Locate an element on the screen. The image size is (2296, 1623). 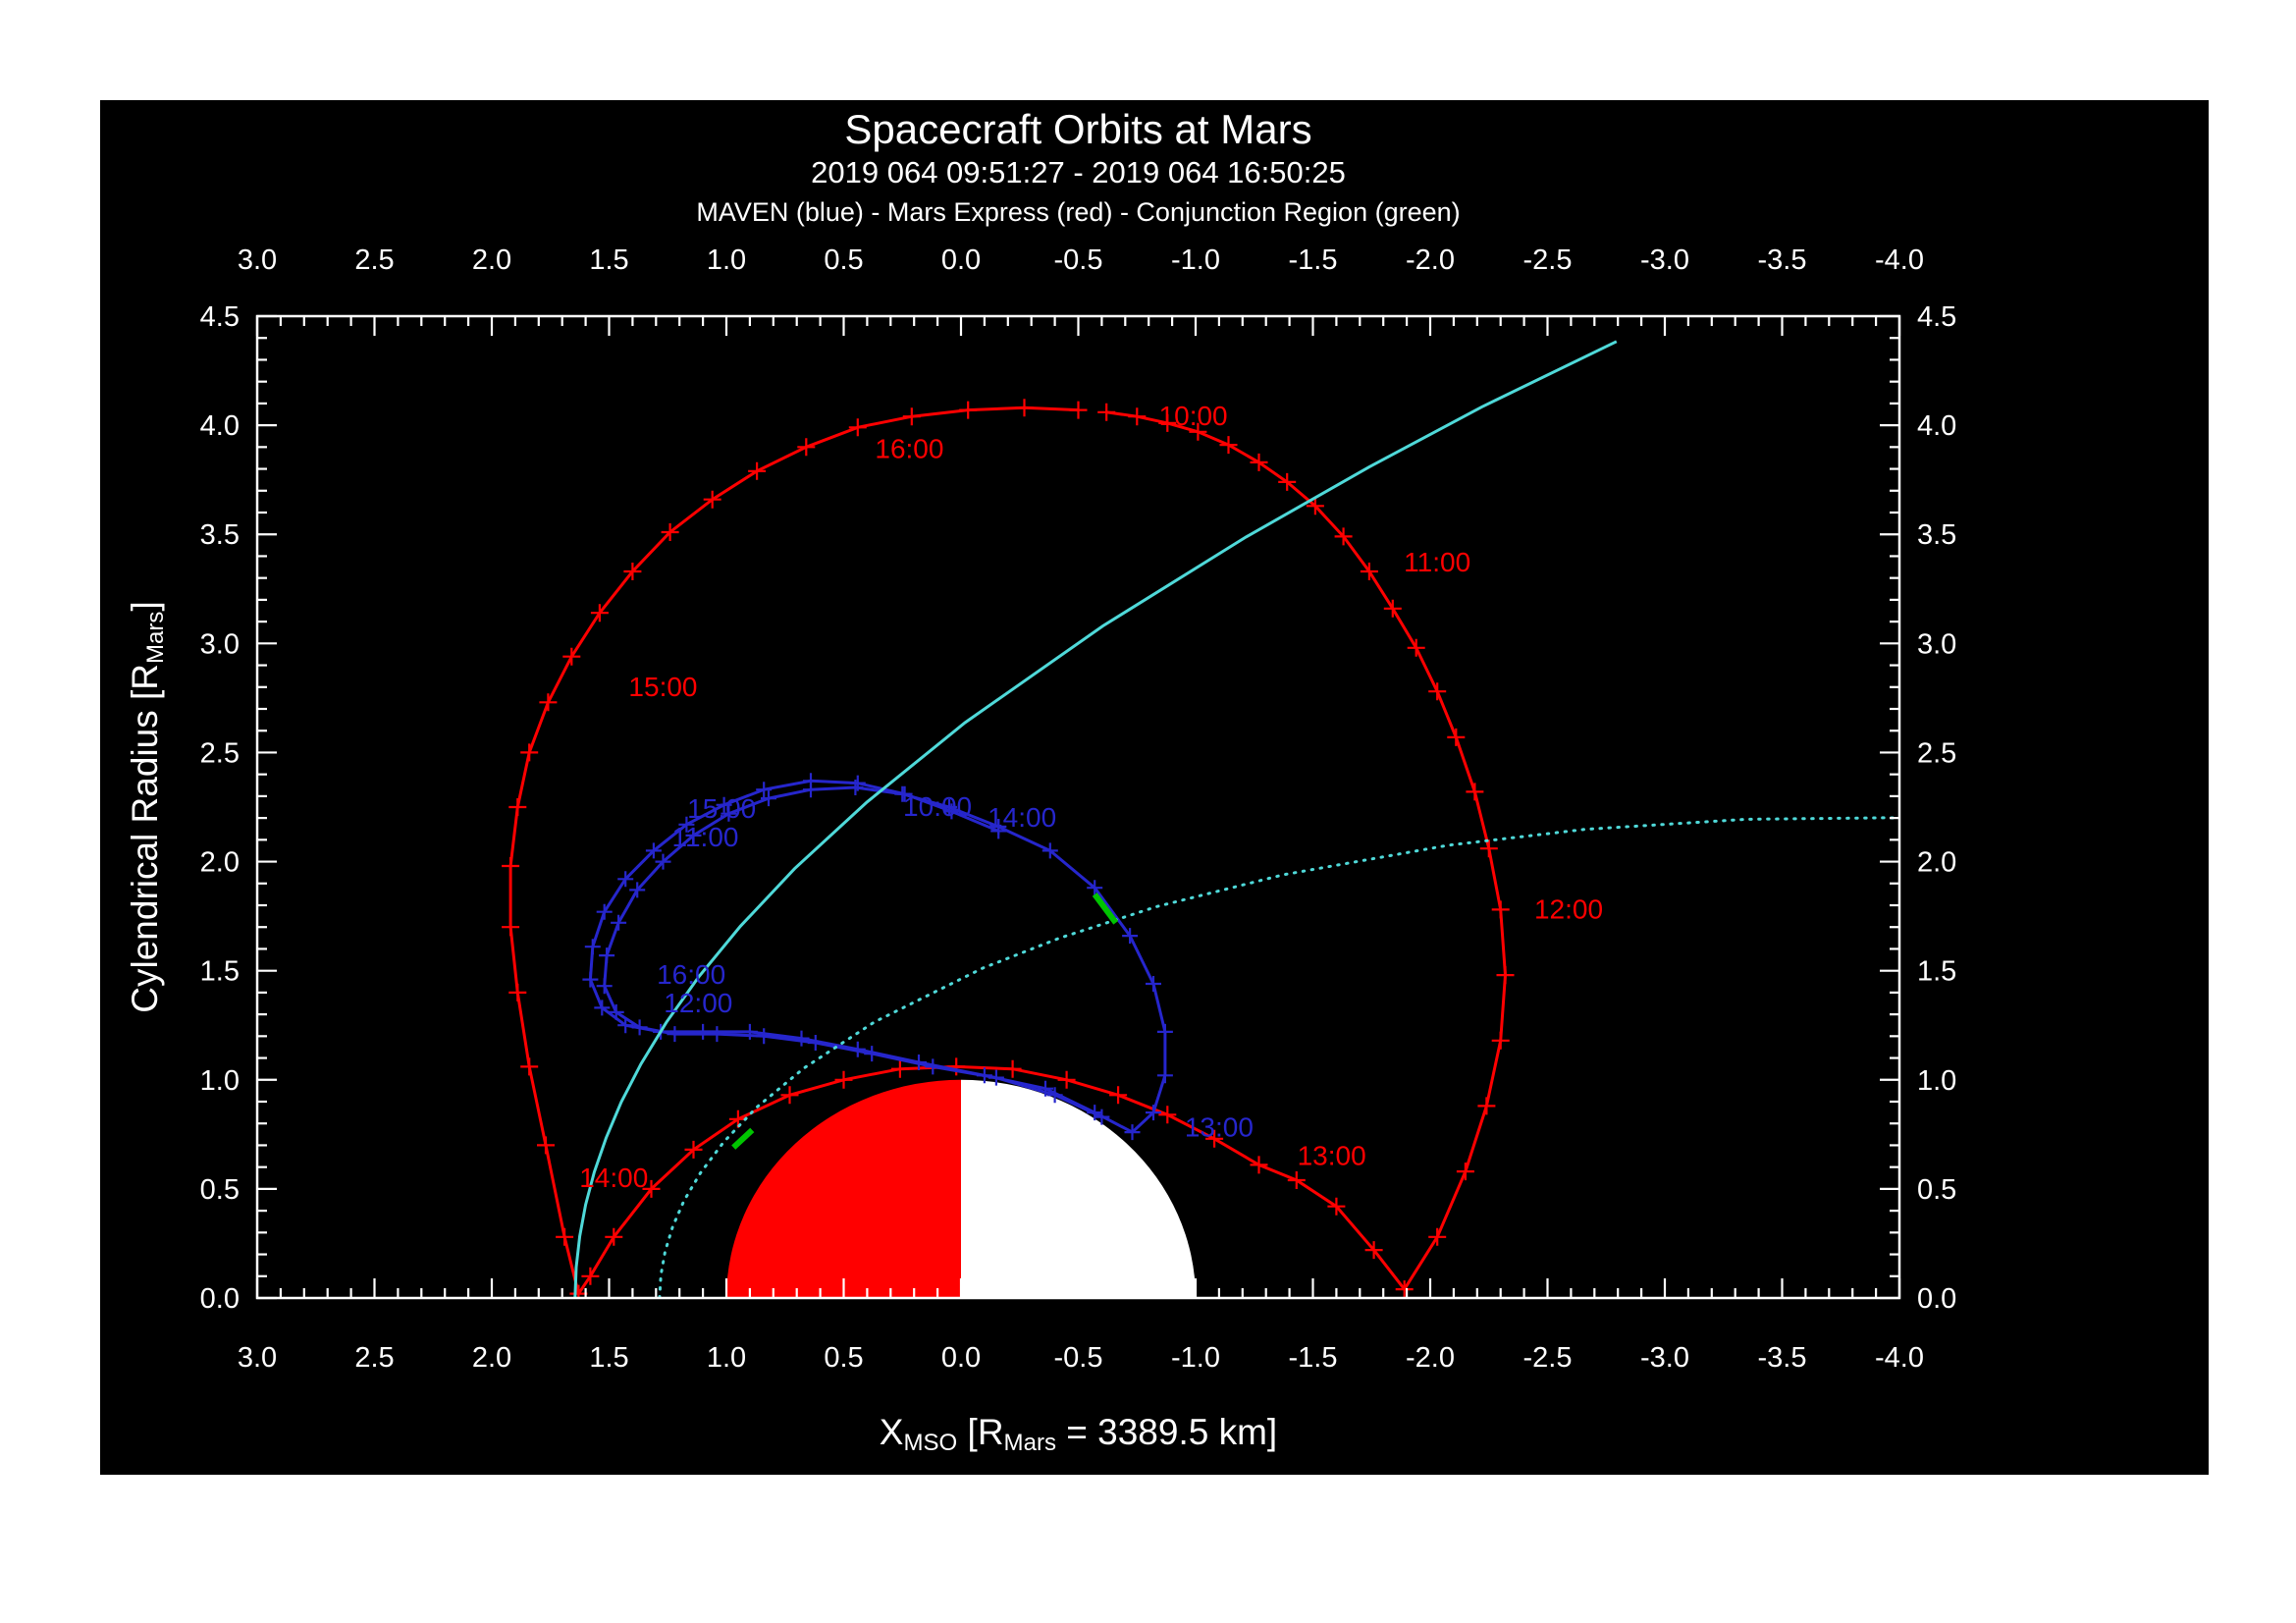
y-tick-label-right: 3.5 is located at coordinates (1936, 535).